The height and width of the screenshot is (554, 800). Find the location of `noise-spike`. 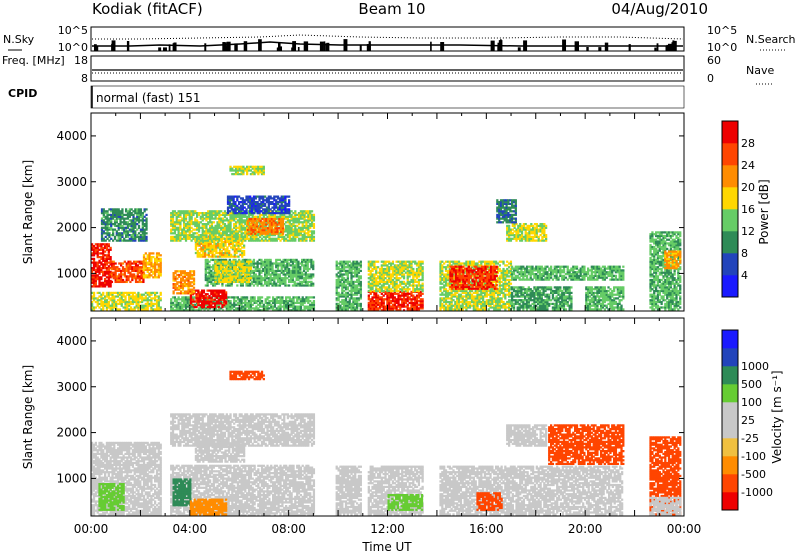

noise-spike is located at coordinates (607, 47).